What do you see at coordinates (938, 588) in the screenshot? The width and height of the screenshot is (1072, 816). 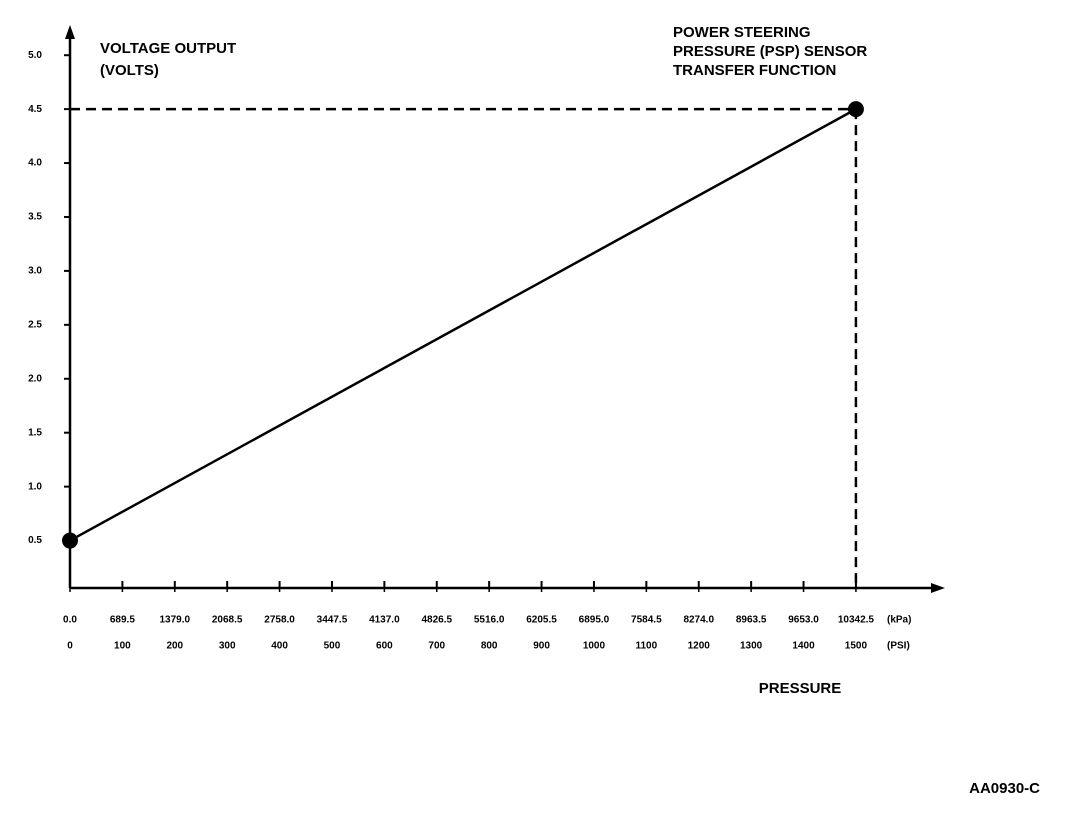 I see `x-axis-arrow` at bounding box center [938, 588].